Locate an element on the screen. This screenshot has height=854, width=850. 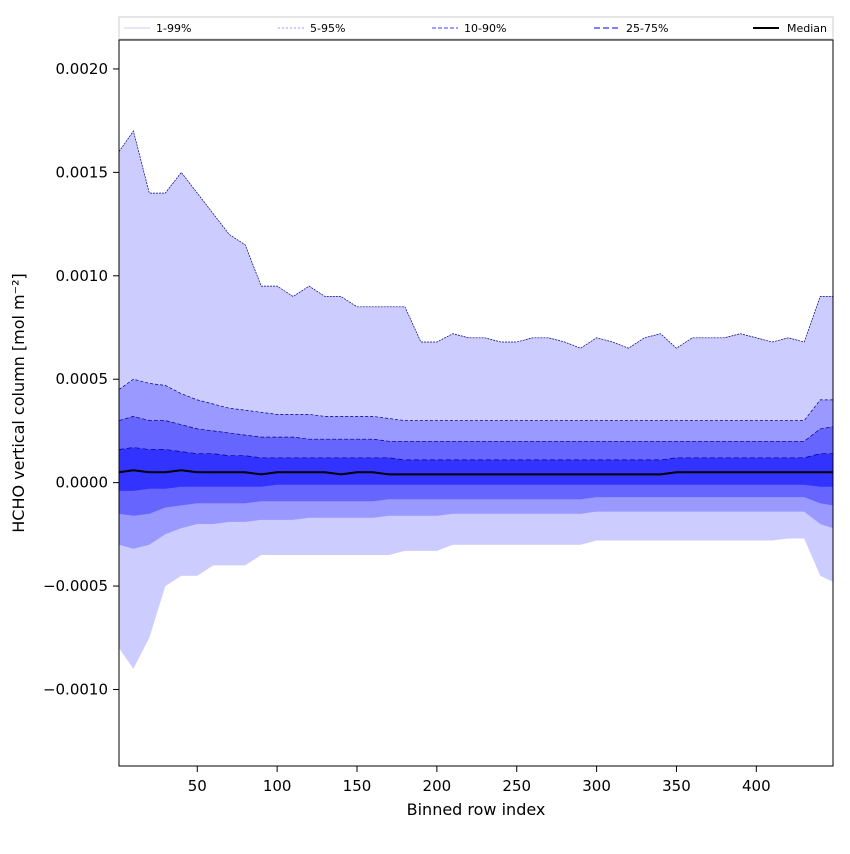
legend-entry-25-75: 25-75% is located at coordinates (631, 28).